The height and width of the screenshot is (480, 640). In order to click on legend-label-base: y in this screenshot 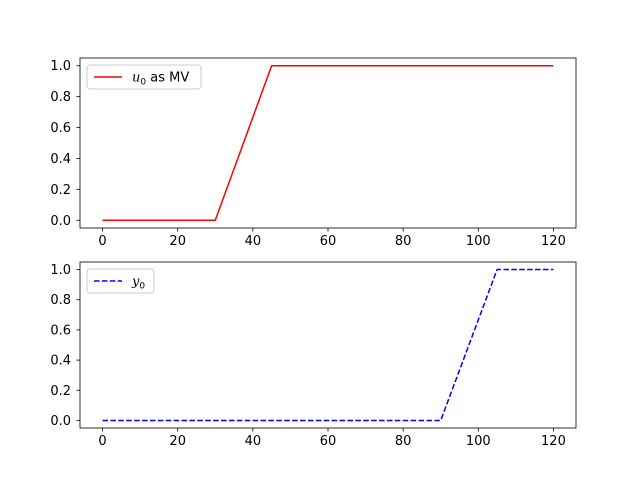, I will do `click(135, 282)`.